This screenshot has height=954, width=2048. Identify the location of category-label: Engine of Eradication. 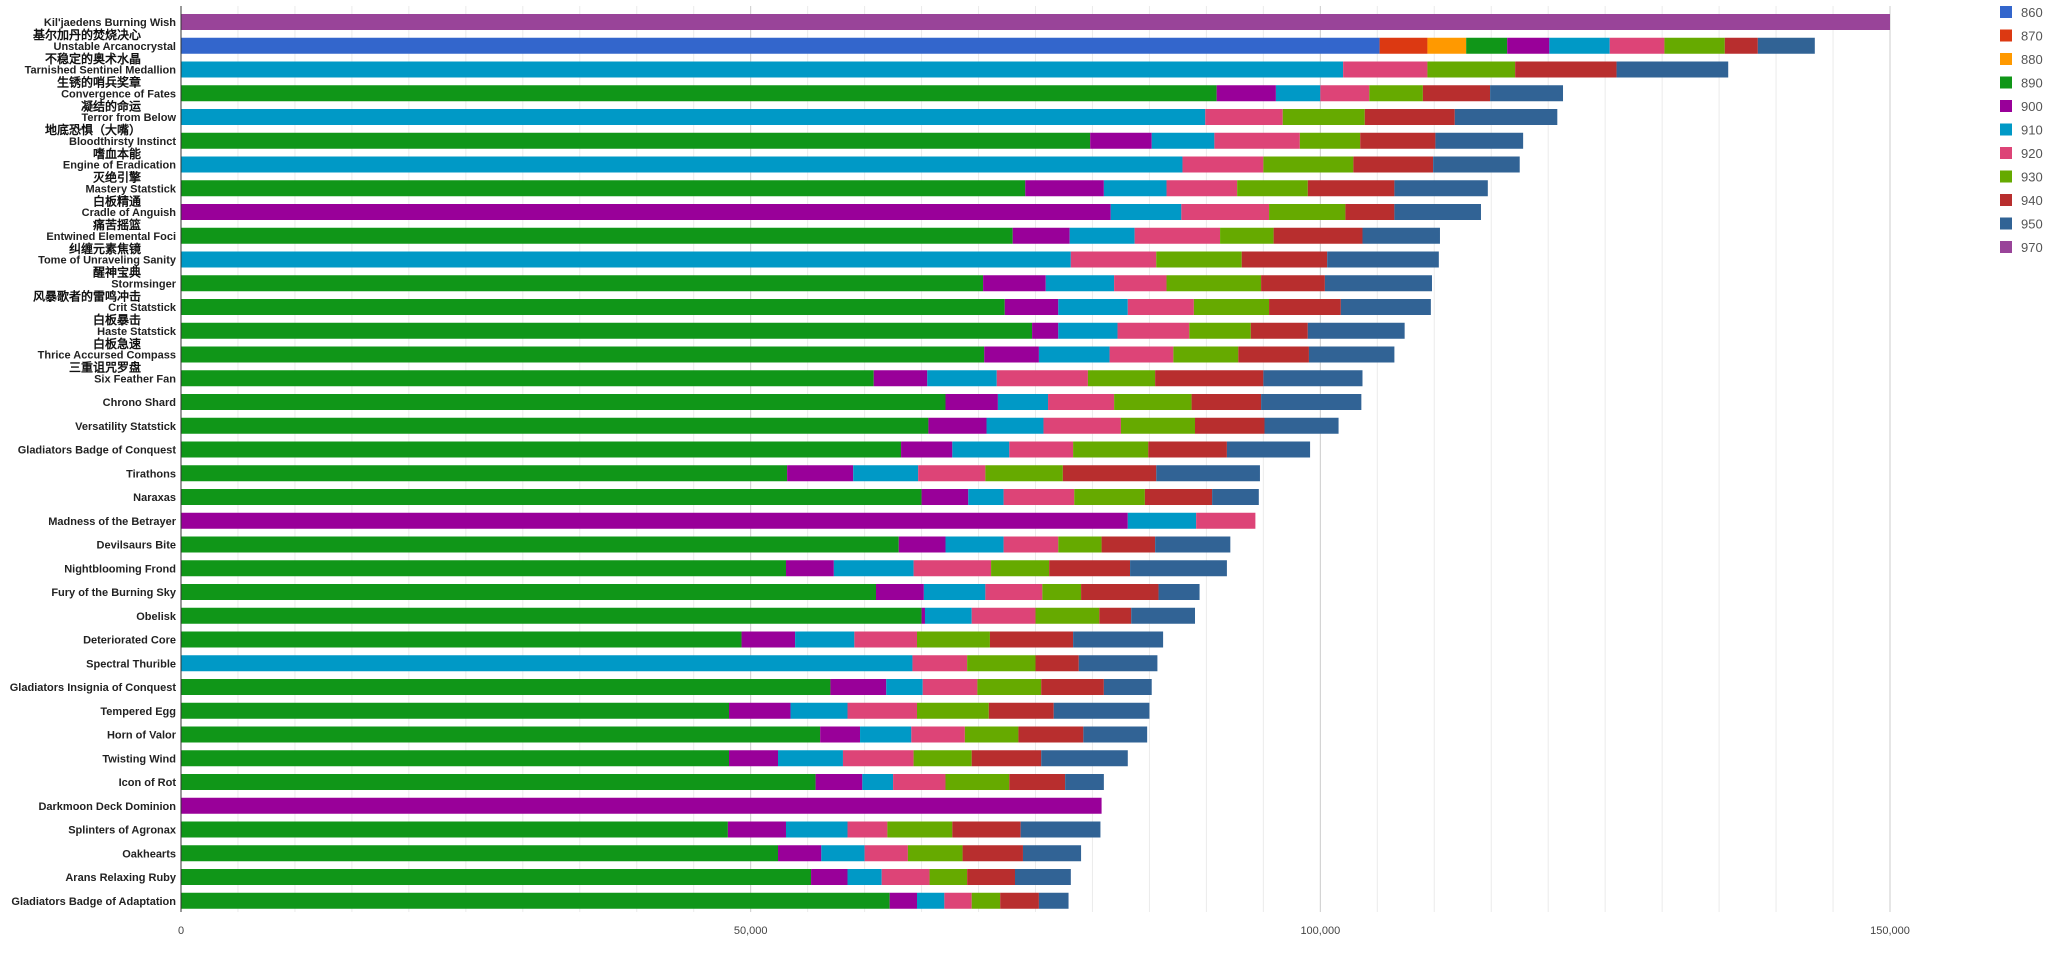
(119, 166).